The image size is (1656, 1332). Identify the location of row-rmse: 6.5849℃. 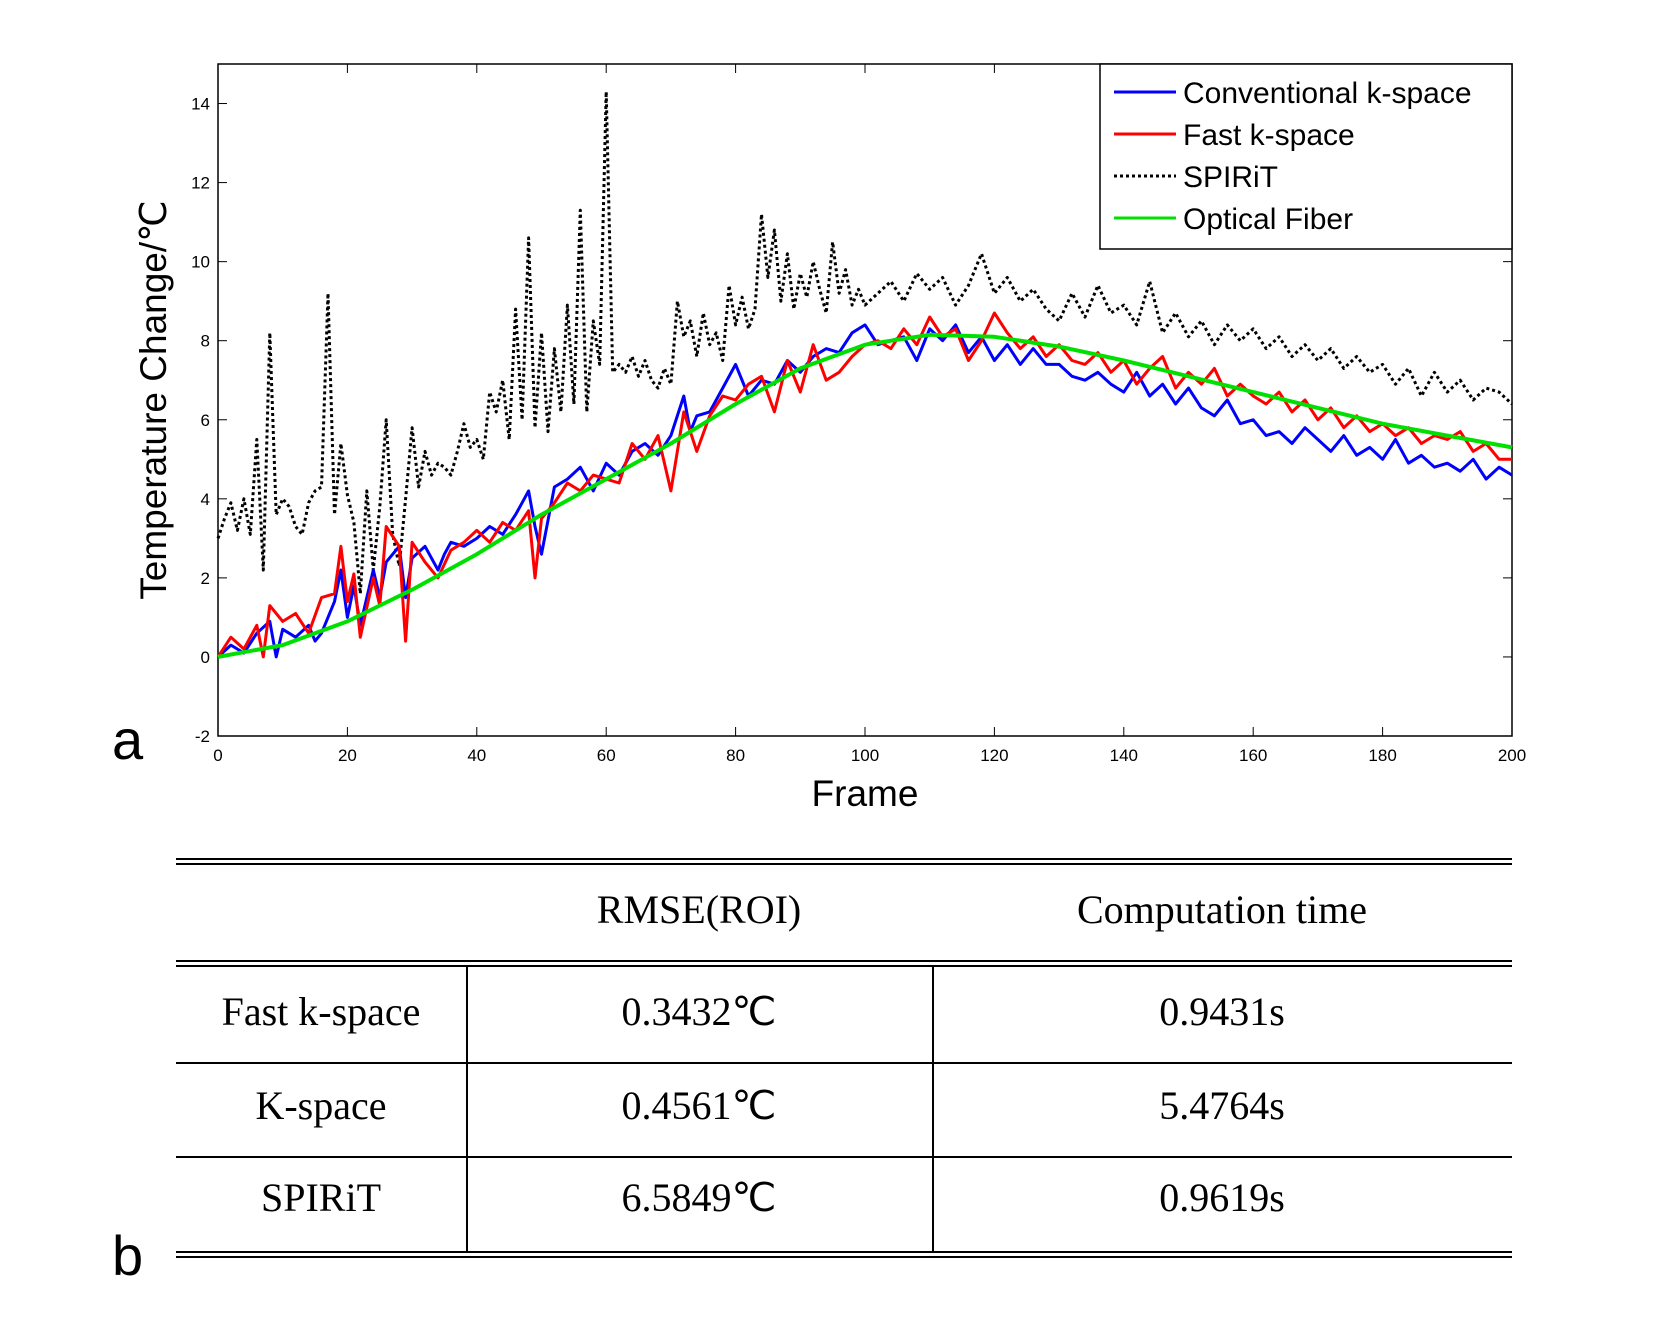
(699, 1197).